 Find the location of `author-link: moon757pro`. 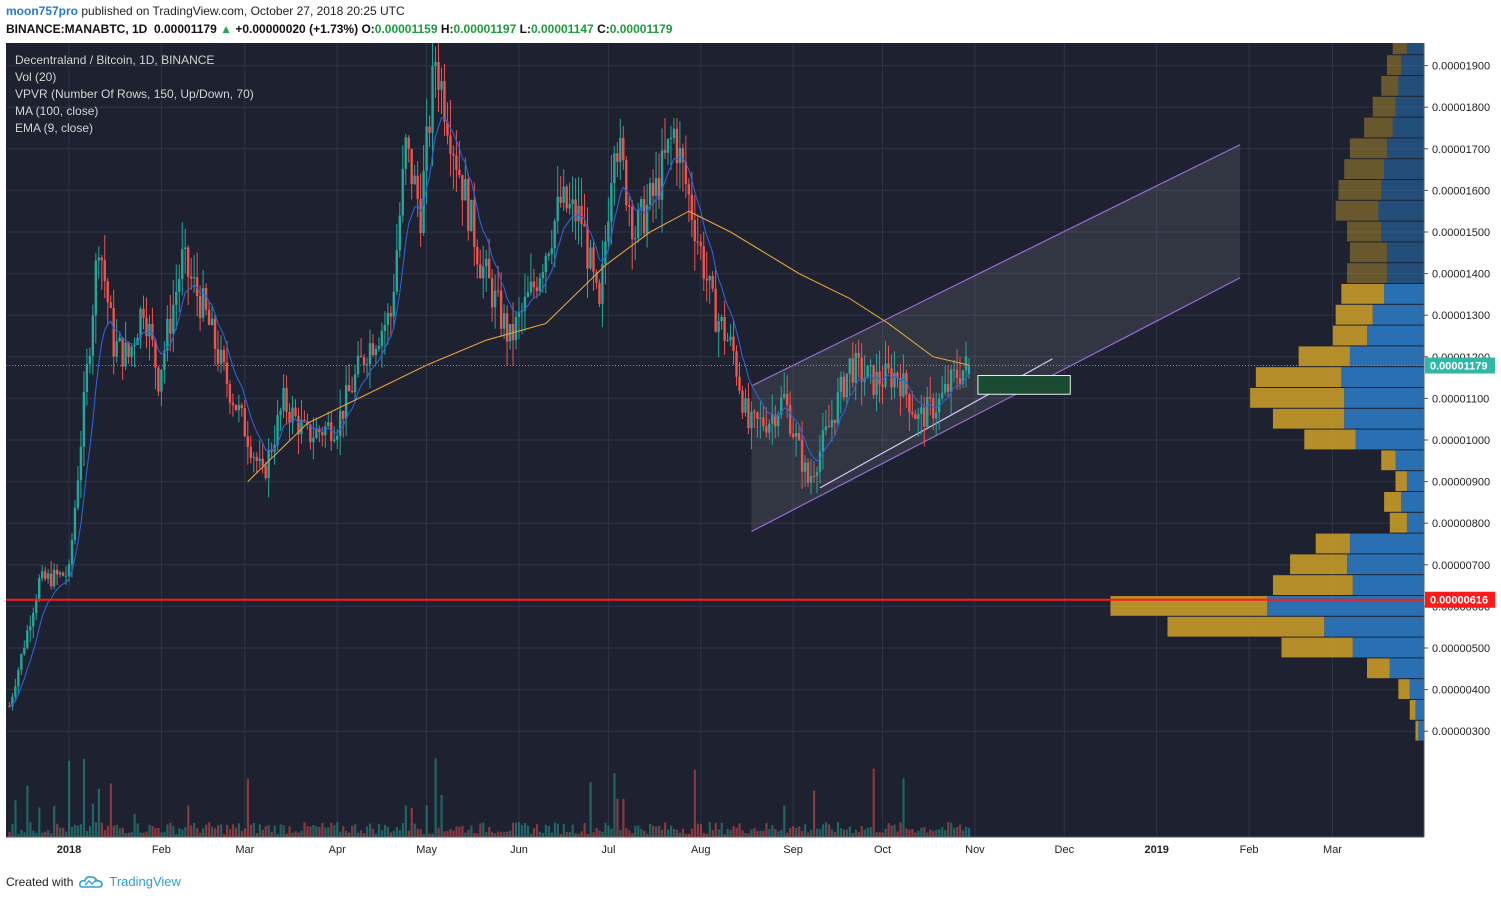

author-link: moon757pro is located at coordinates (42, 11).